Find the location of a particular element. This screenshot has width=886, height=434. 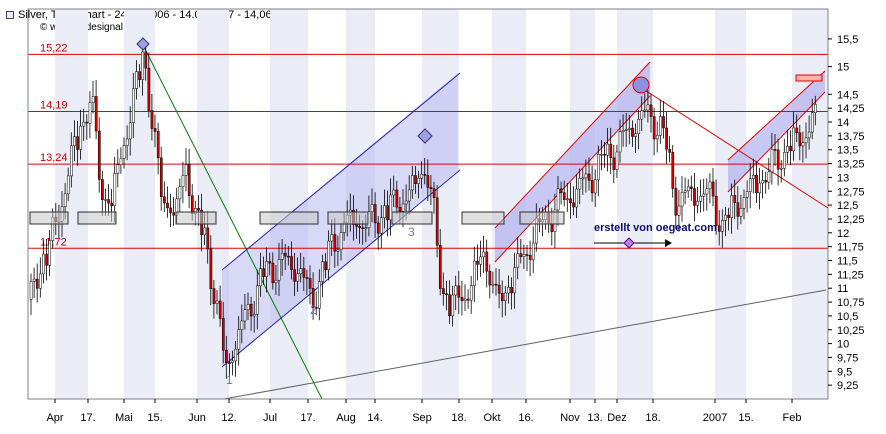

y-tick-label: 15,5 is located at coordinates (847, 40).